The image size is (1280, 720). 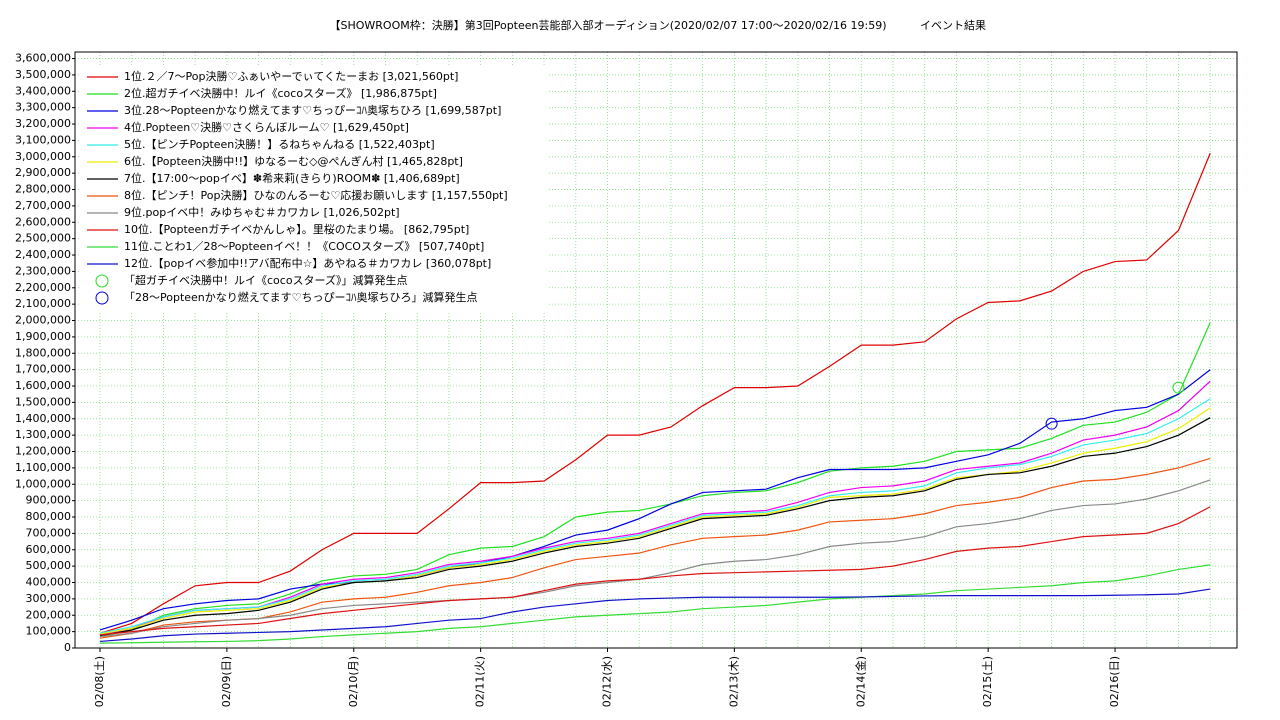 I want to click on legend-label: 「超ガチイベ決勝中！ルイ《cocoスターズ》」減算発生点, so click(x=266, y=280).